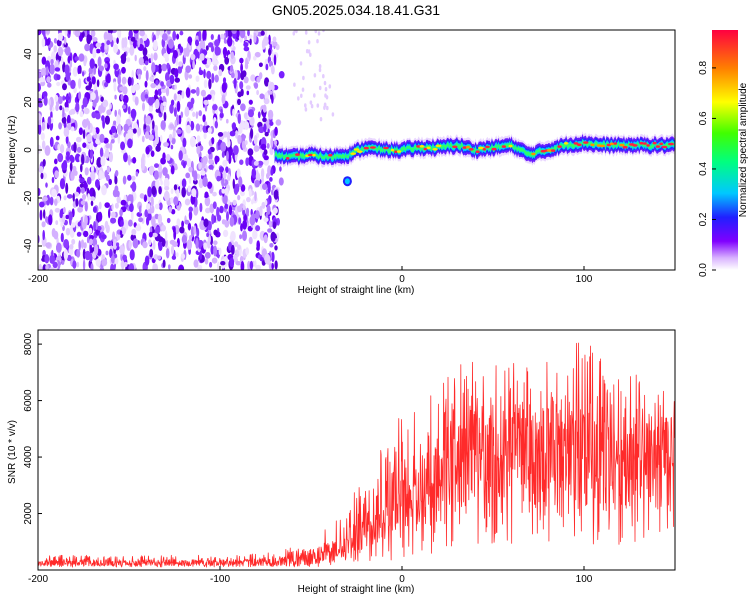  I want to click on trace-band, so click(474, 150).